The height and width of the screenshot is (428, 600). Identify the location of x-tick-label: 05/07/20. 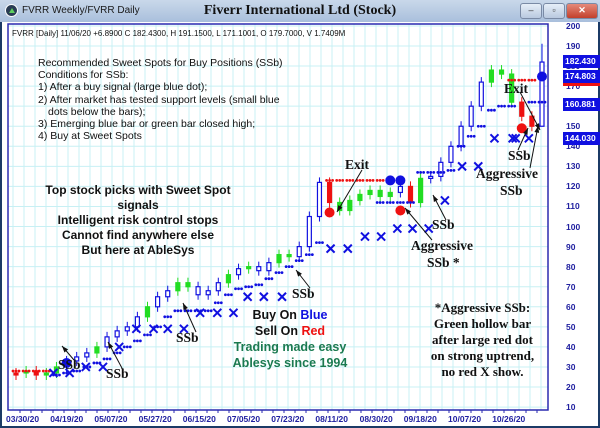
(111, 419).